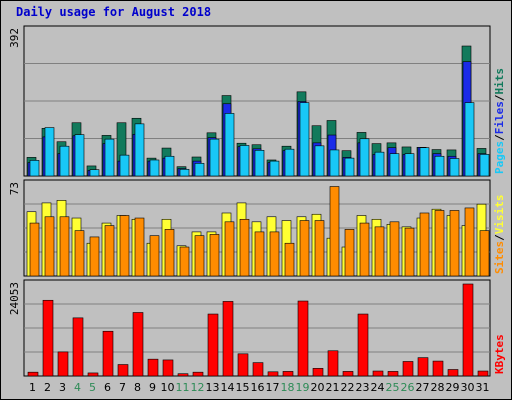  I want to click on x-tick-day-15: 15, so click(243, 387).